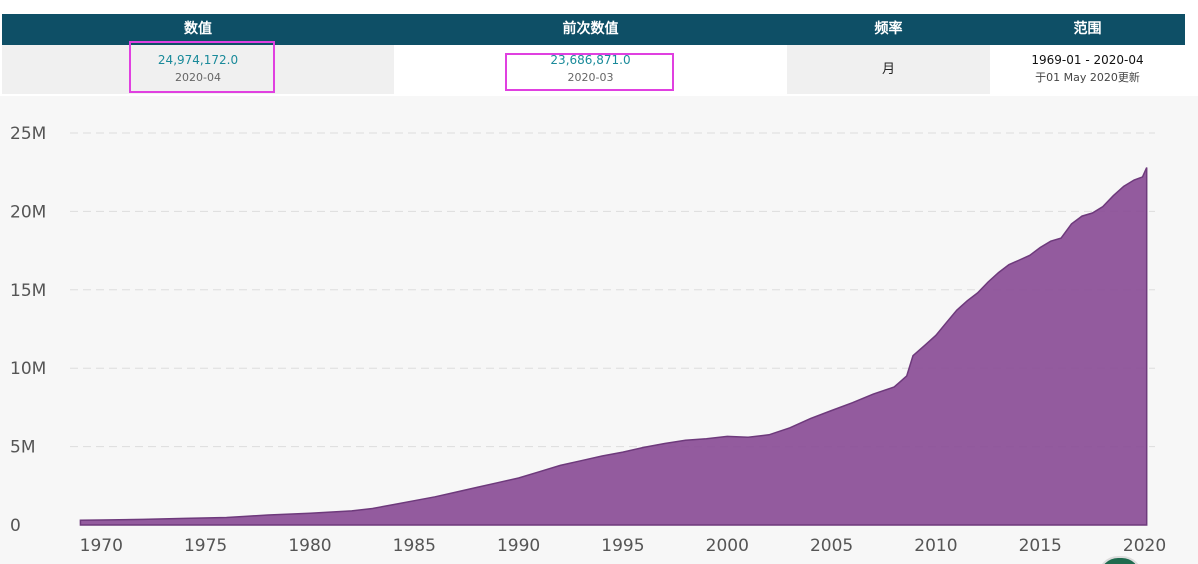 The height and width of the screenshot is (564, 1198). Describe the element at coordinates (935, 546) in the screenshot. I see `x-tick-label: 2010` at that location.